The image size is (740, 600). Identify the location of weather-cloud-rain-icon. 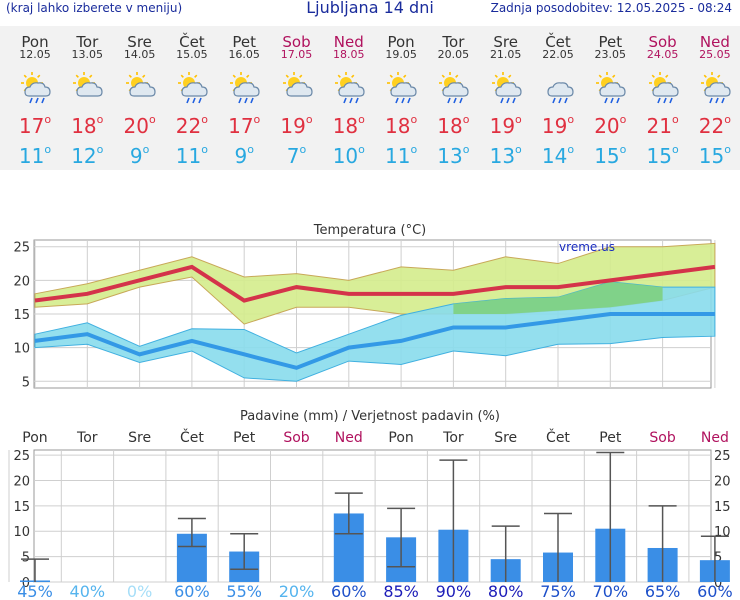
(559, 88).